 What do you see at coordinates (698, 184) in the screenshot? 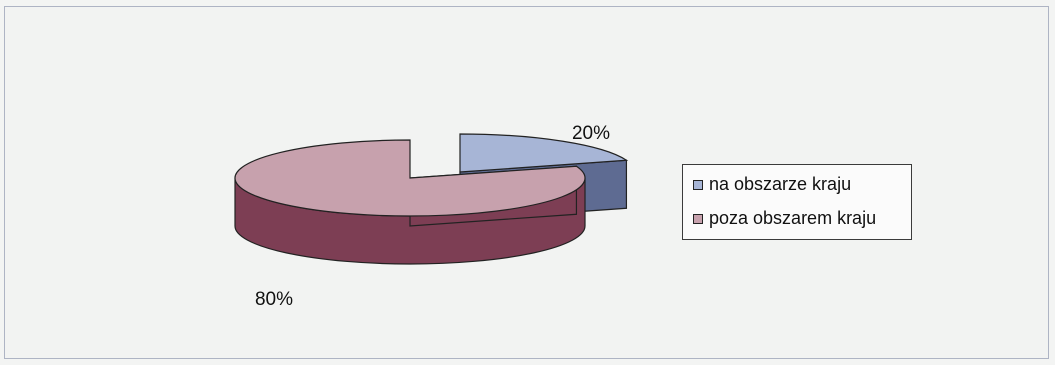
I see `legend-swatch-na-obszarze-kraju` at bounding box center [698, 184].